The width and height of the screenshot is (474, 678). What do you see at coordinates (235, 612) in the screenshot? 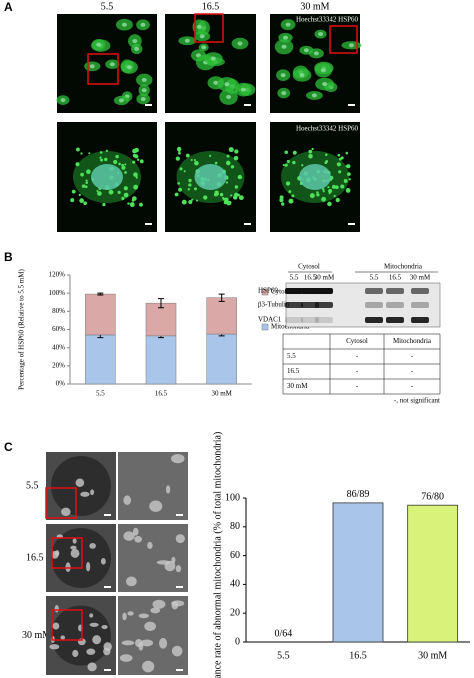
I see `y-tick-label: 20` at bounding box center [235, 612].